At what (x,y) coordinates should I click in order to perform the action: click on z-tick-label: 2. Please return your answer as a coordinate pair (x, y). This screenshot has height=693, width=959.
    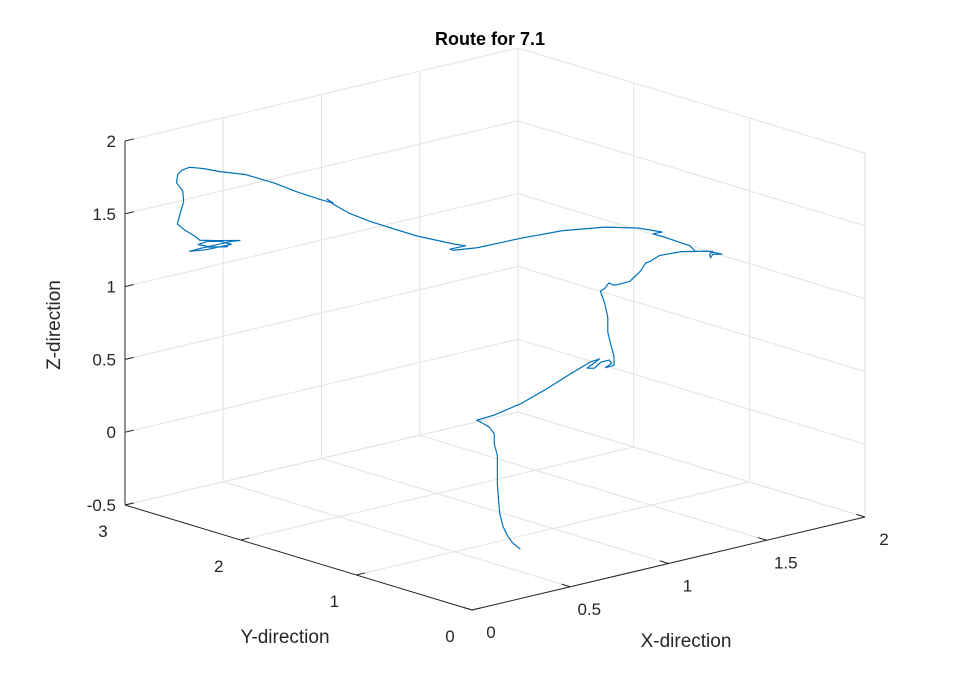
    Looking at the image, I should click on (111, 141).